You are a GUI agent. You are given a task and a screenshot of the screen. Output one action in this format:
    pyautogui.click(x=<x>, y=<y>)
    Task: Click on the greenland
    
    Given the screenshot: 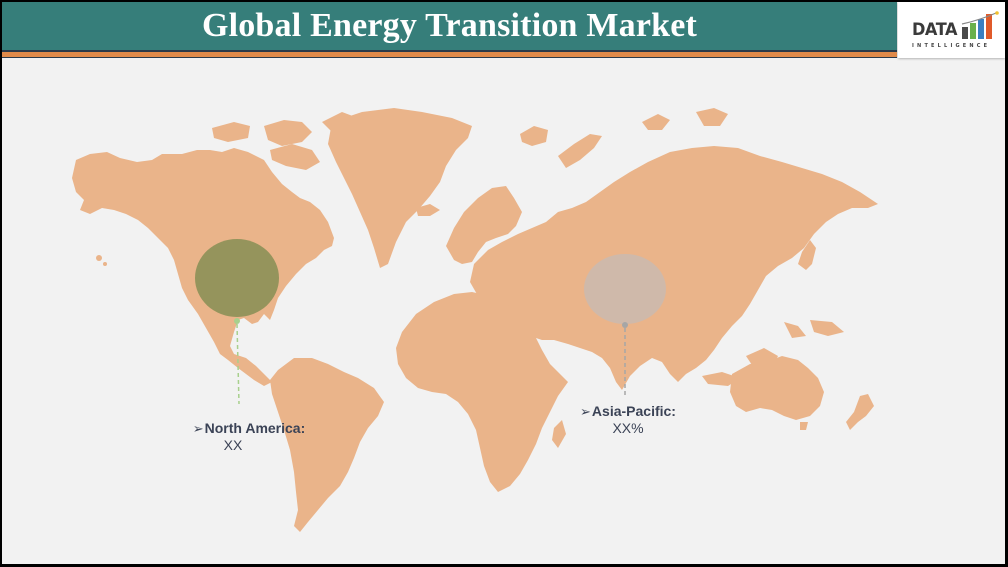 What is the action you would take?
    pyautogui.click(x=400, y=188)
    